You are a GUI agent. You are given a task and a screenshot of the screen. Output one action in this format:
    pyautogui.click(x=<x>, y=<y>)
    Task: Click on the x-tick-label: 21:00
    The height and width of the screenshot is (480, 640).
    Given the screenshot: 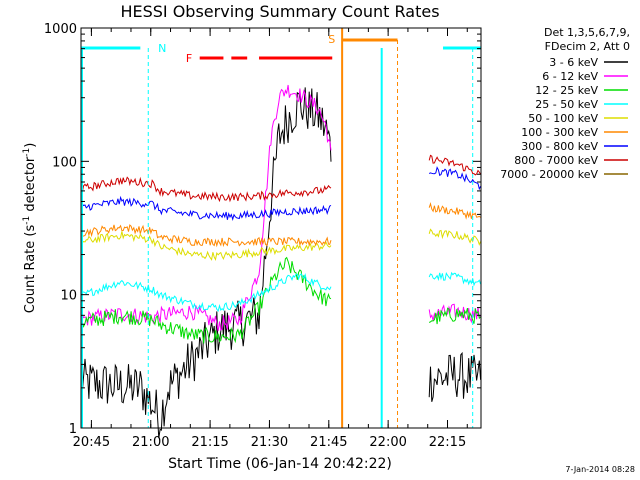 What is the action you would take?
    pyautogui.click(x=150, y=442)
    